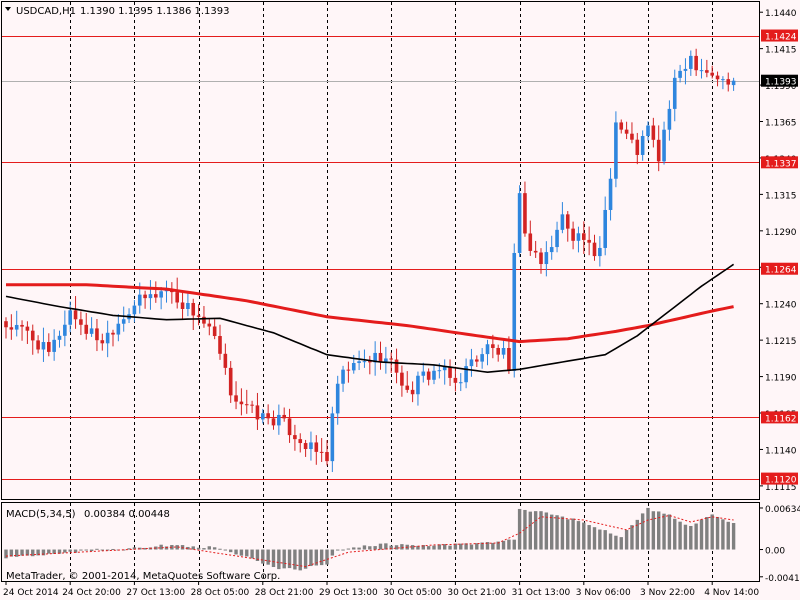 The height and width of the screenshot is (604, 800). I want to click on price-axis-label: 1.1440, so click(781, 14).